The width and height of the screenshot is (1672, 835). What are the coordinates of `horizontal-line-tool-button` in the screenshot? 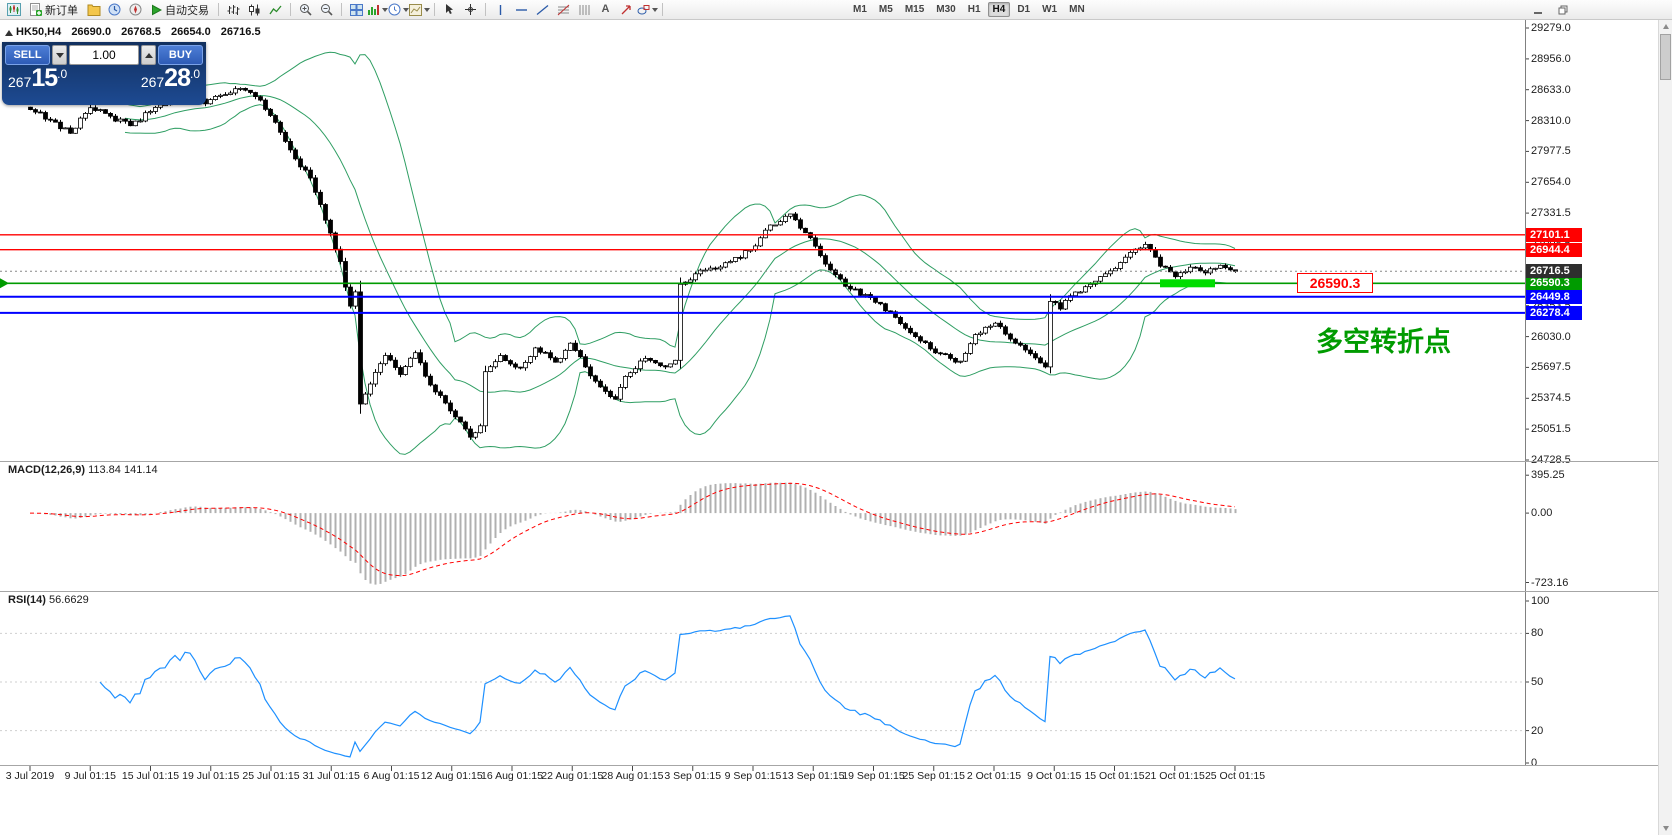 It's located at (521, 9).